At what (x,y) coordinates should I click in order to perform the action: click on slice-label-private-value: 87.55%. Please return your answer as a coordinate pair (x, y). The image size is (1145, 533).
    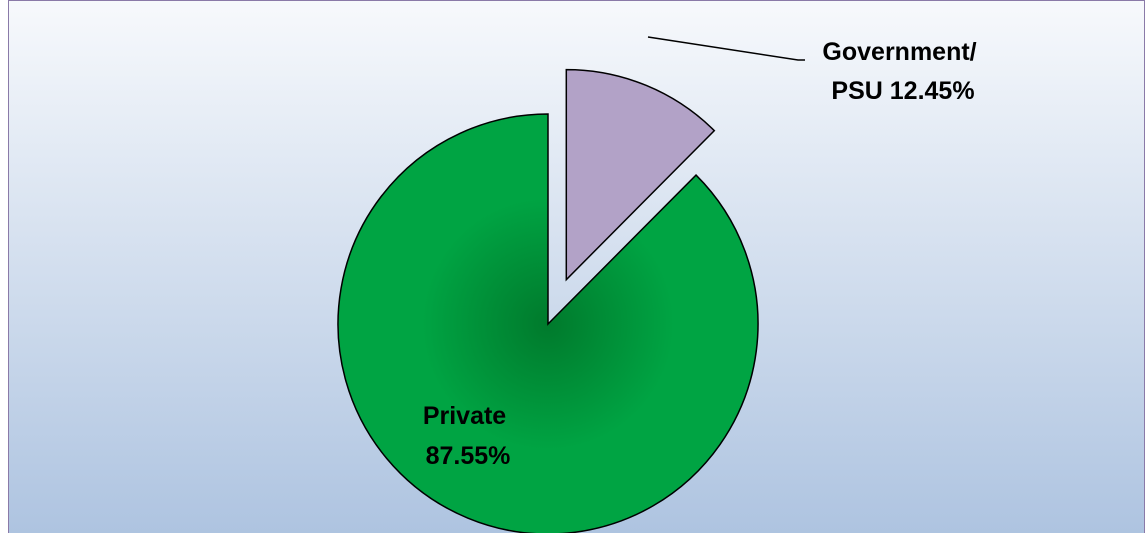
    Looking at the image, I should click on (468, 456).